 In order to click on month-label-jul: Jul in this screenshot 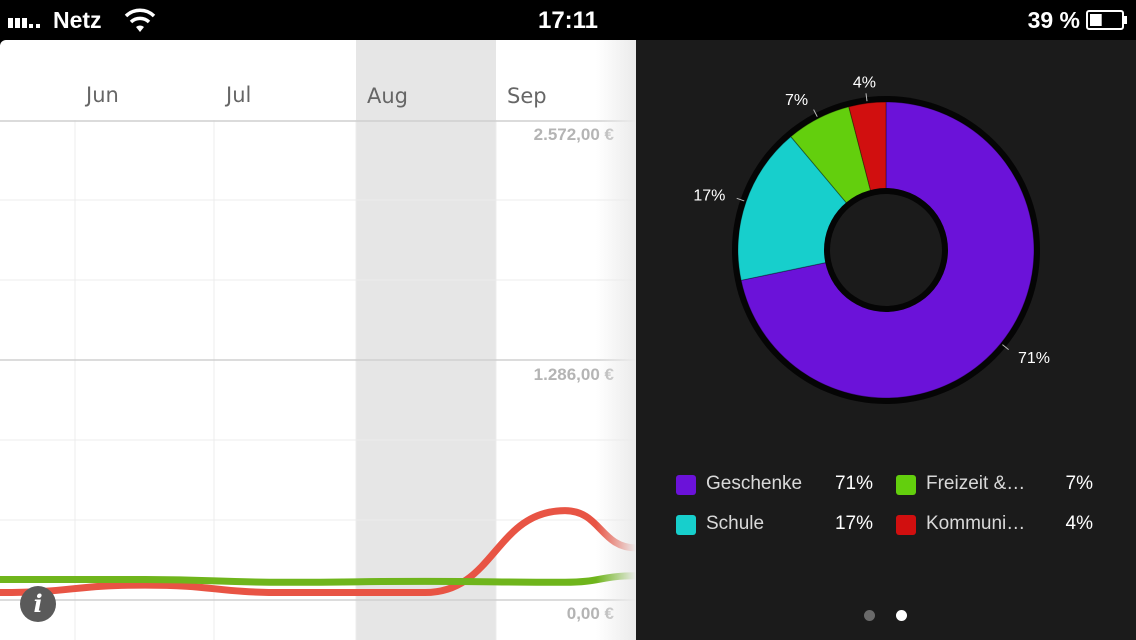, I will do `click(237, 95)`.